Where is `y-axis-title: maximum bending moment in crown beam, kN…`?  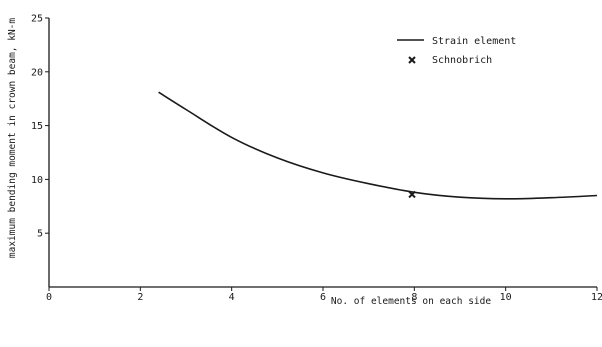 y-axis-title: maximum bending moment in crown beam, kN… is located at coordinates (12, 138).